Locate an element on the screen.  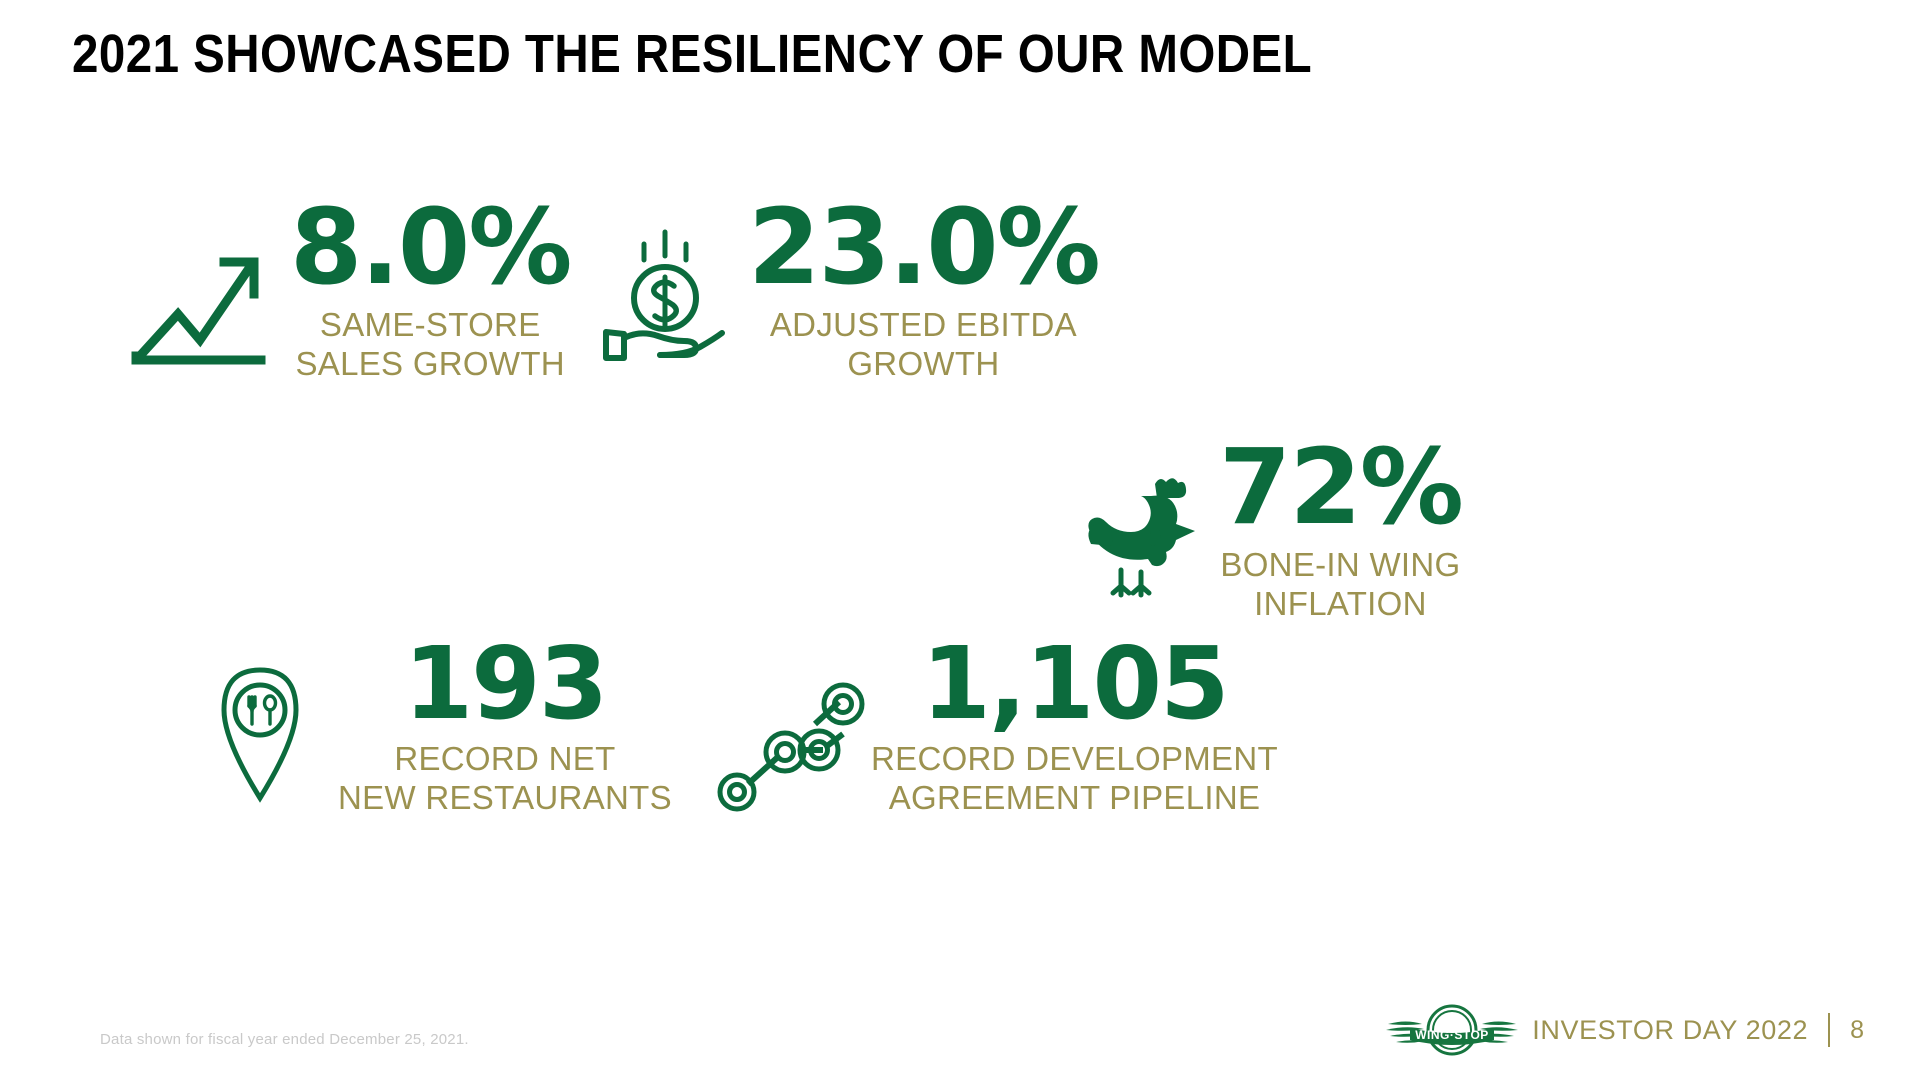
stat-card-same-store-sales-growth: 8.0% SAME-STORE SALES GROWTH is located at coordinates (350, 285).